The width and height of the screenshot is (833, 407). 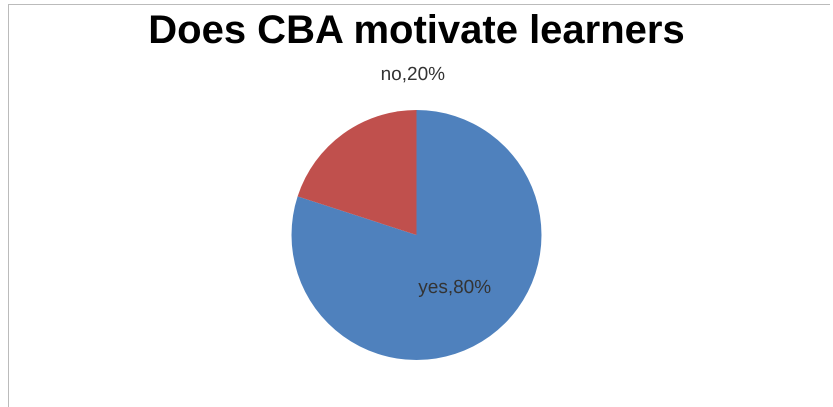 What do you see at coordinates (413, 75) in the screenshot?
I see `slice-label: no,20%` at bounding box center [413, 75].